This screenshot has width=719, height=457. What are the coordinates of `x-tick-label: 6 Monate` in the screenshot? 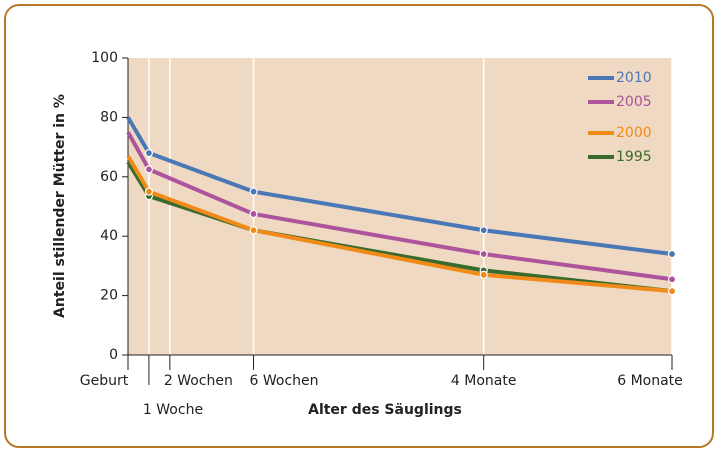 It's located at (650, 381).